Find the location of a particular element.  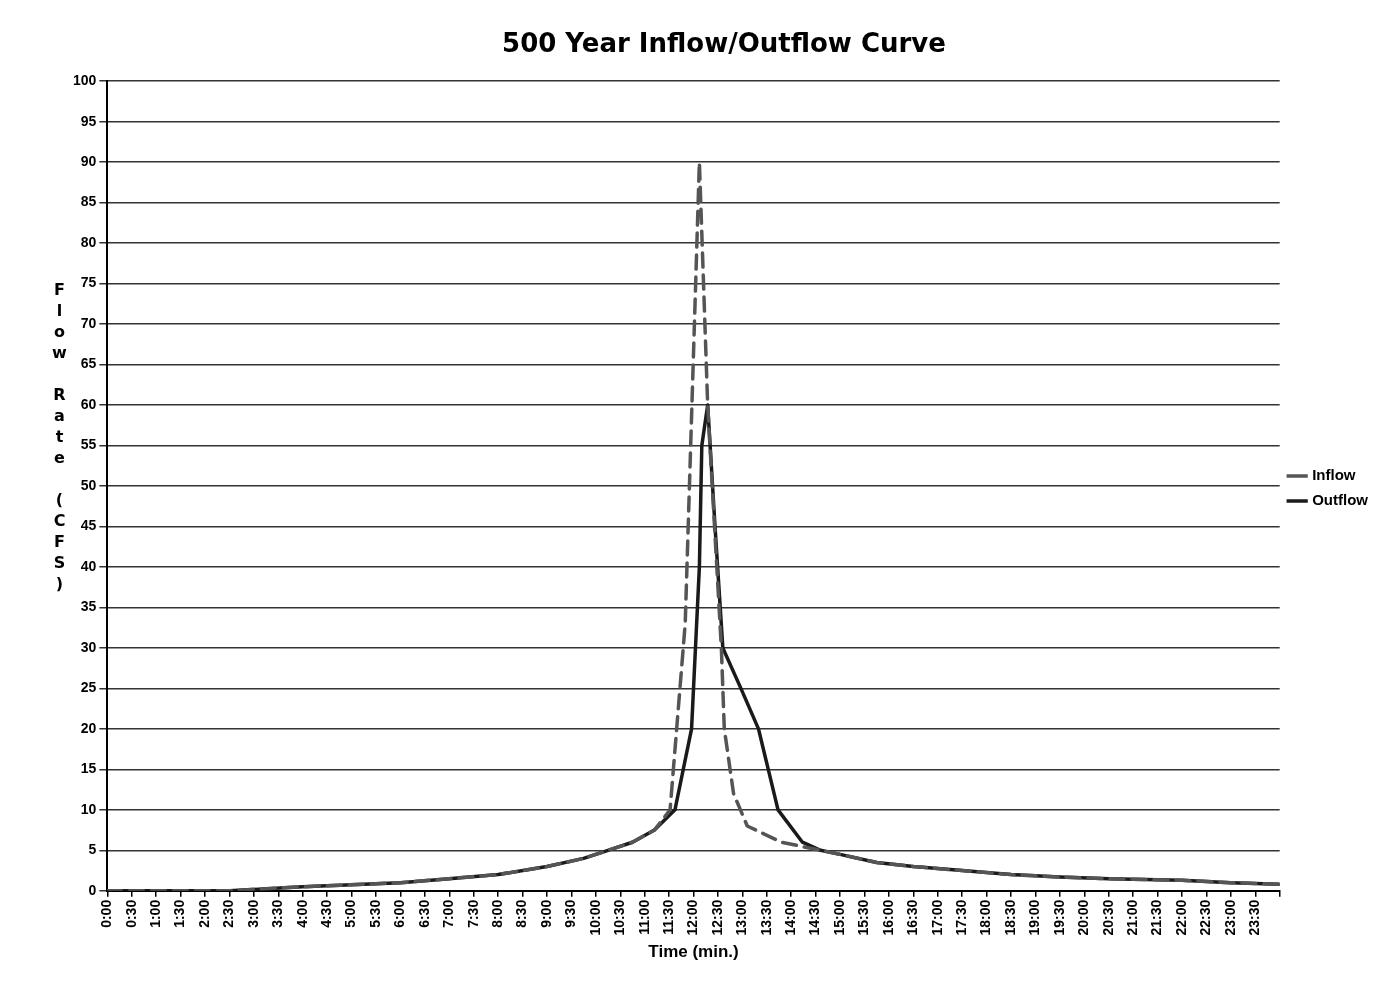

legend-label: Outflow is located at coordinates (1340, 500).